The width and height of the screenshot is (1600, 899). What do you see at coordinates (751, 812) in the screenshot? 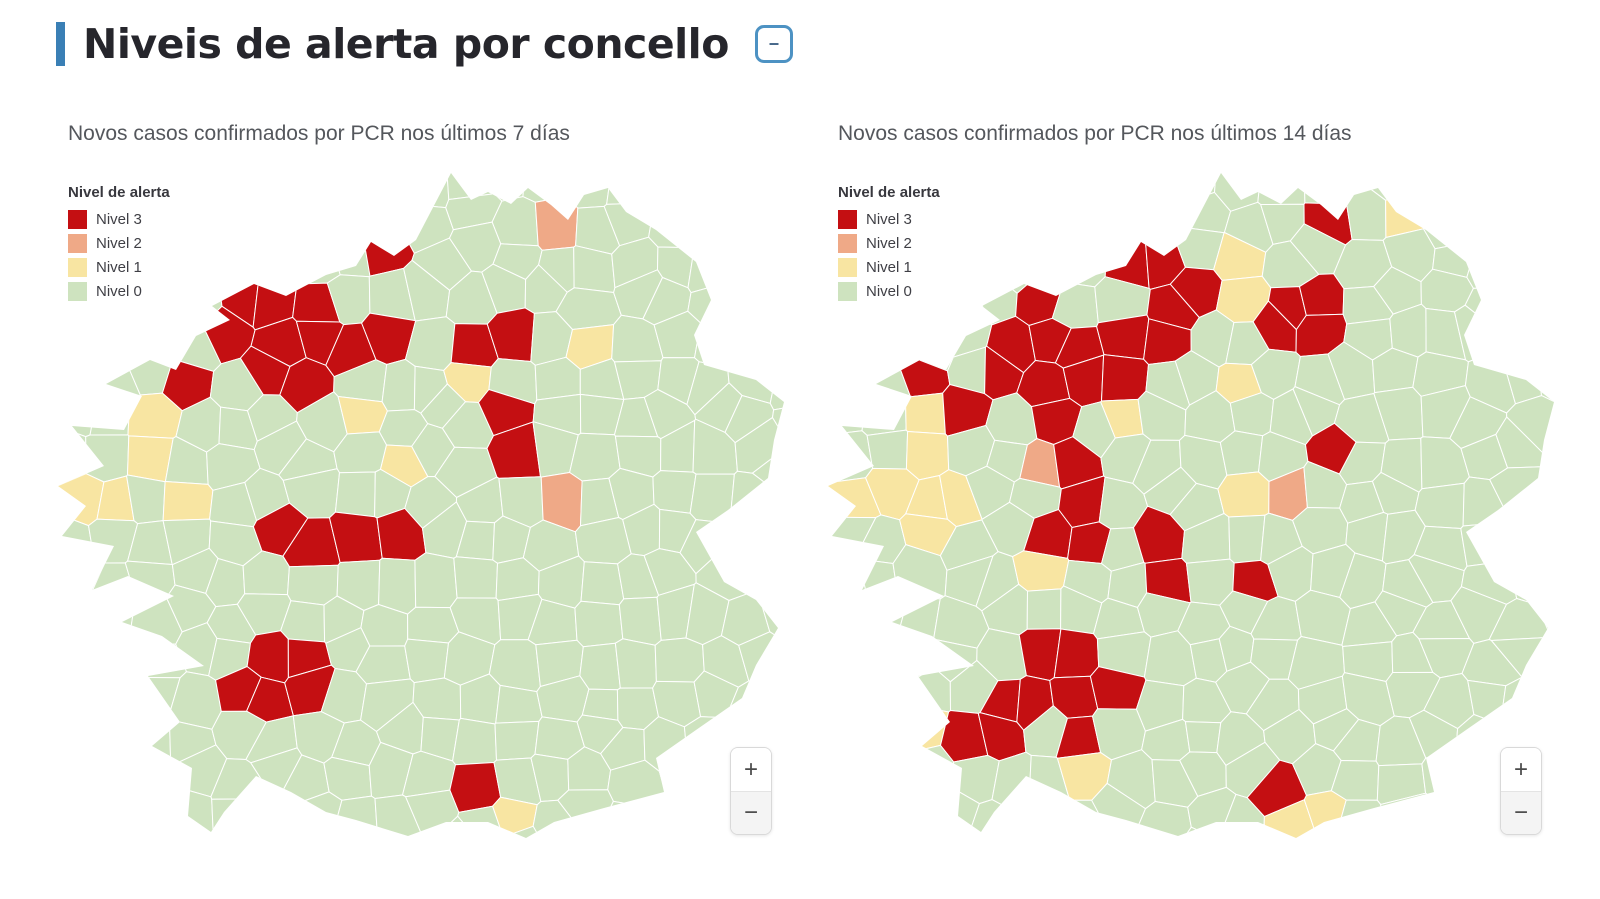
I see `zoom-out-button: −` at bounding box center [751, 812].